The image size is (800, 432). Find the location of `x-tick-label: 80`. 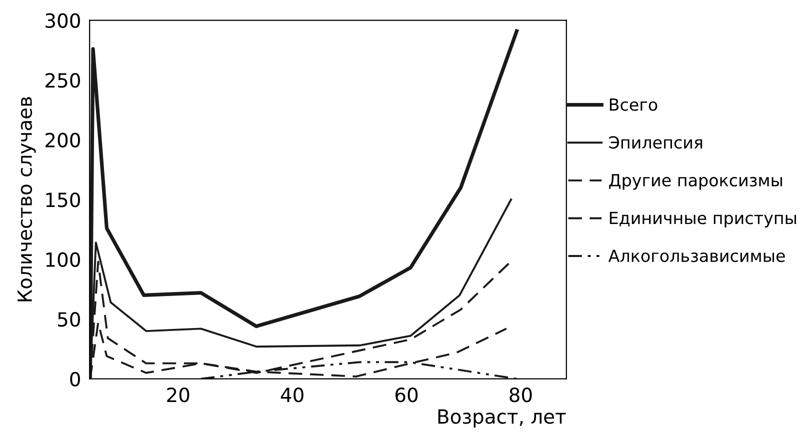

x-tick-label: 80 is located at coordinates (521, 395).